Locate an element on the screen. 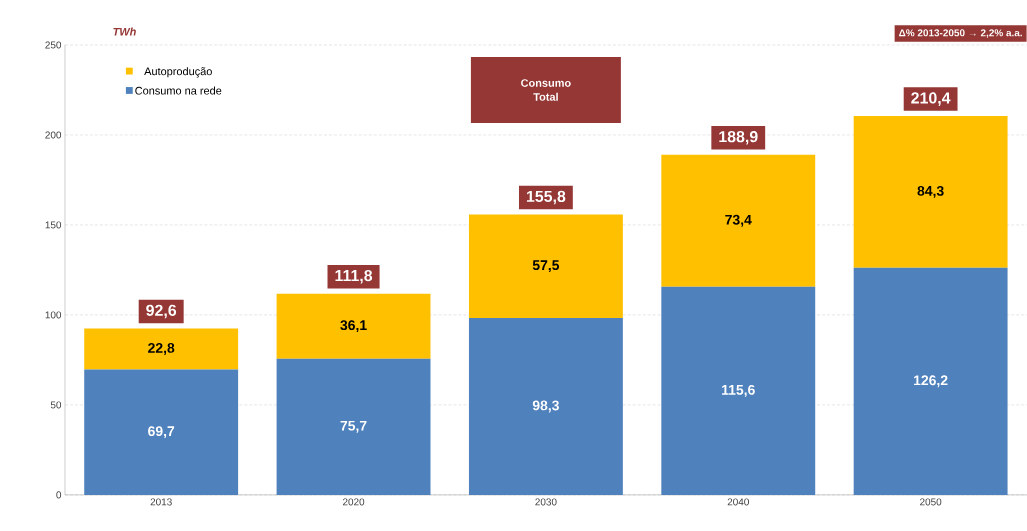  data-label: 115,6 is located at coordinates (738, 390).